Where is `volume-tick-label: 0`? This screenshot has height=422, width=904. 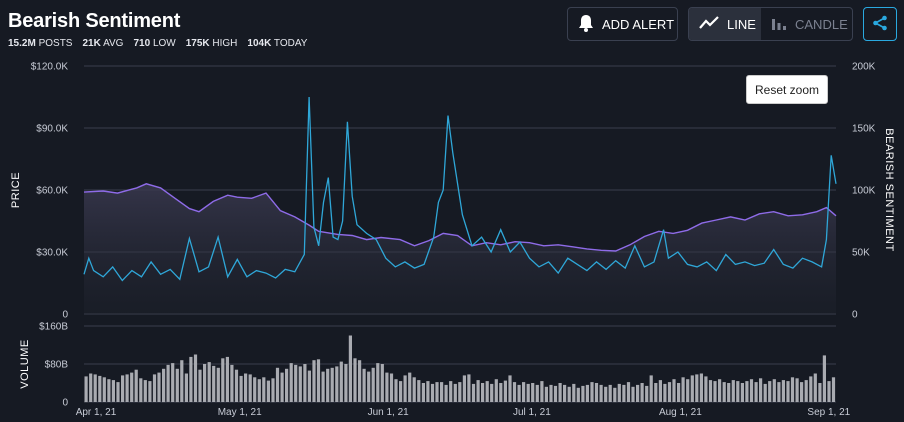 volume-tick-label: 0 is located at coordinates (65, 403).